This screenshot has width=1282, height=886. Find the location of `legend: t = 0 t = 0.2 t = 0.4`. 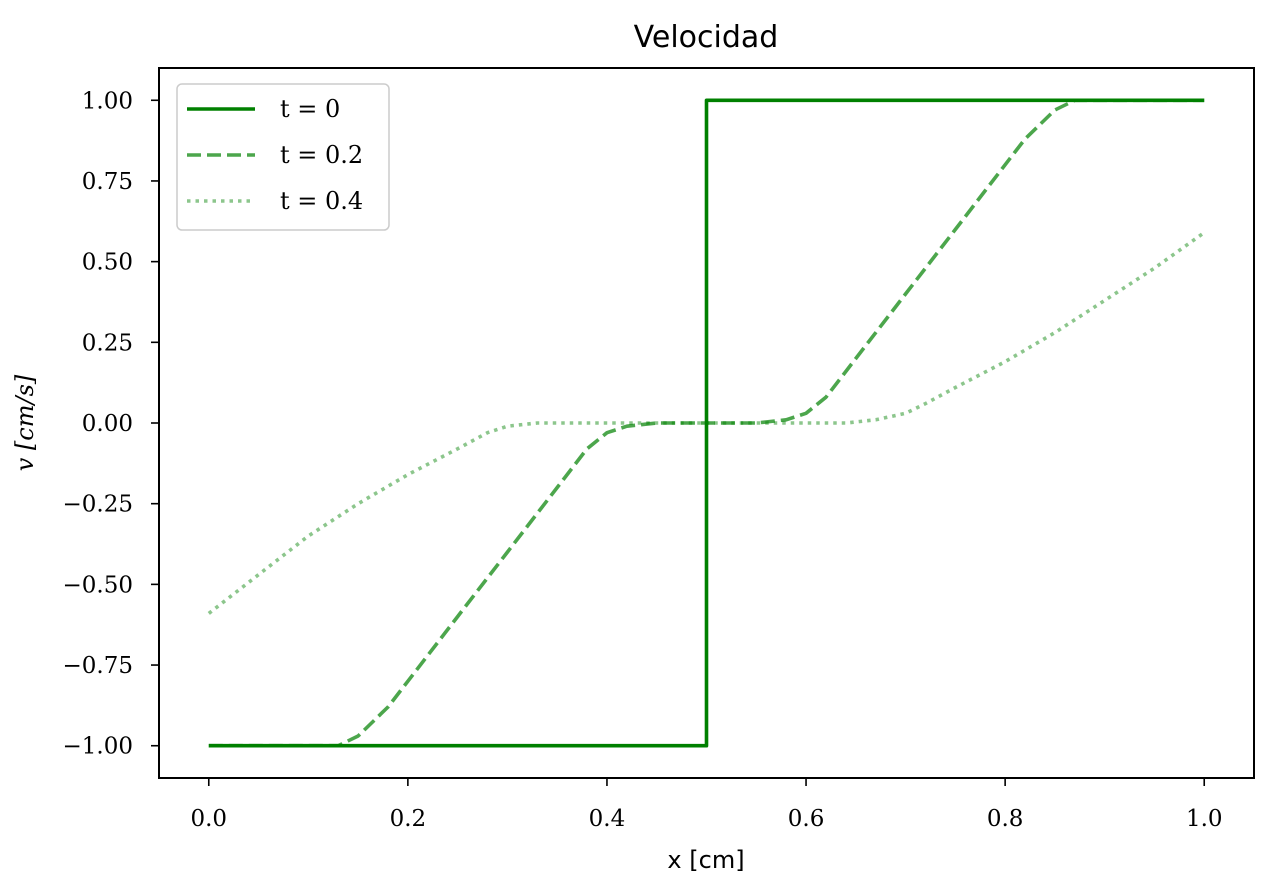

legend: t = 0 t = 0.2 t = 0.4 is located at coordinates (283, 157).